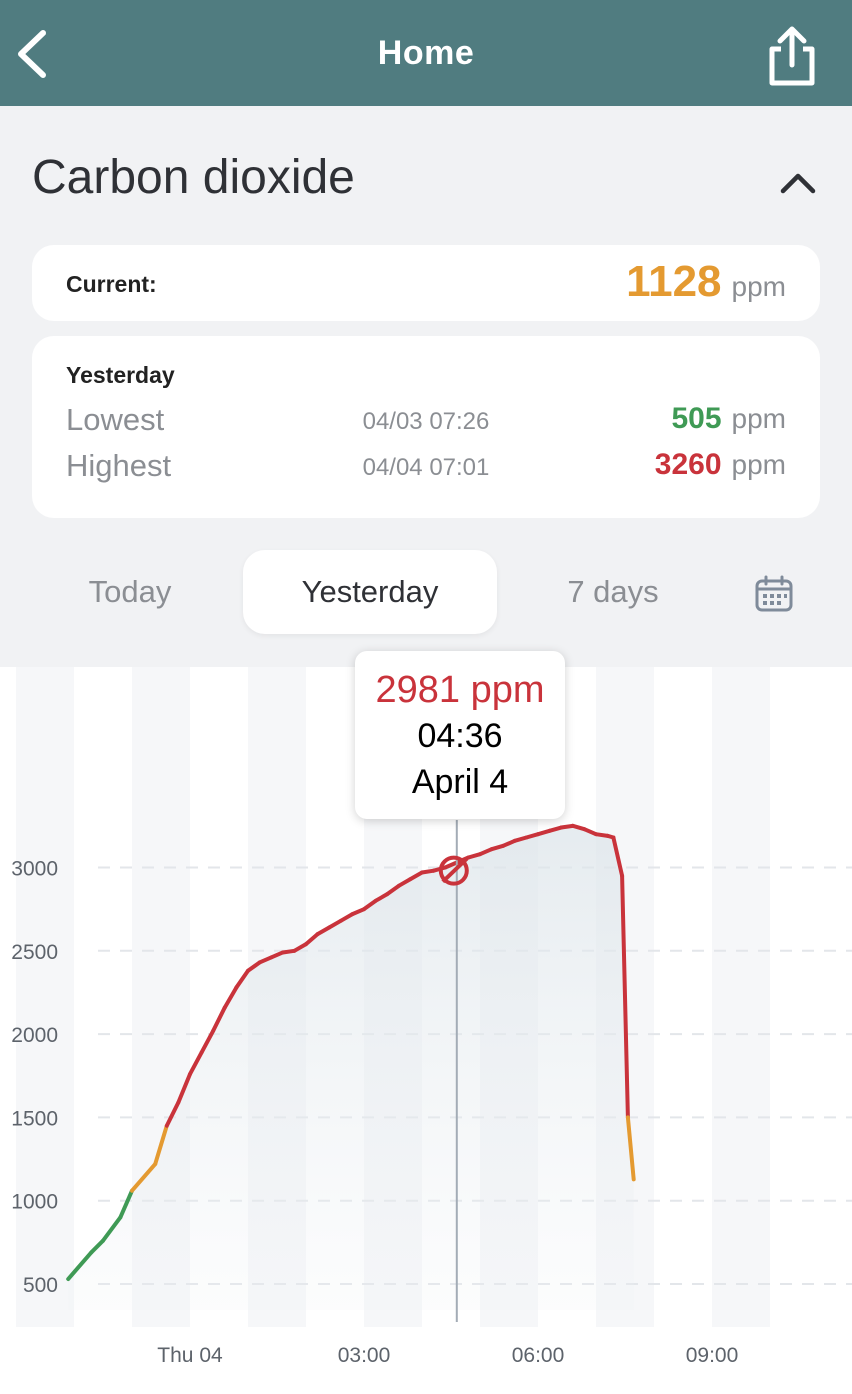 The width and height of the screenshot is (852, 1394). I want to click on x-tick-label: 09:00, so click(712, 1355).